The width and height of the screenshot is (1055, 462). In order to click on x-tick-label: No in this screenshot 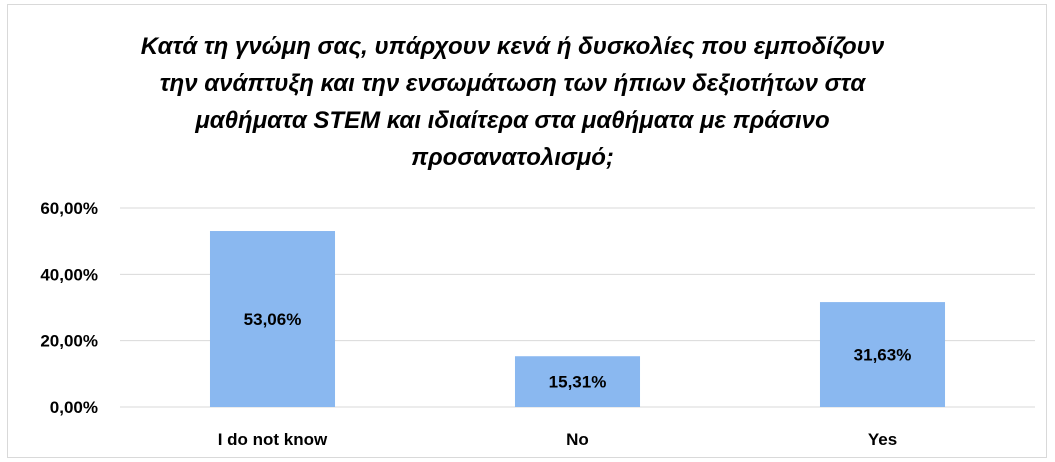, I will do `click(577, 439)`.